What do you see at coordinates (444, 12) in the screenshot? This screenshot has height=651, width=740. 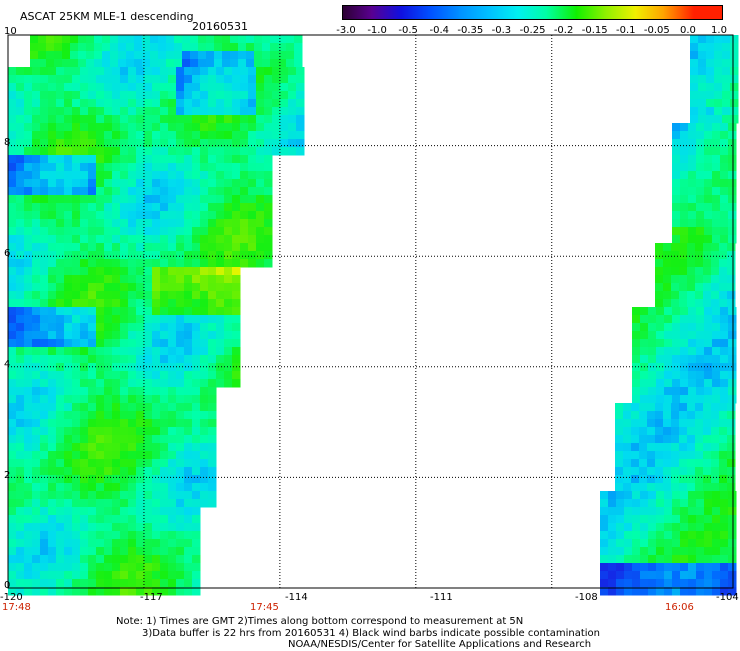 I see `colorbar-segment` at bounding box center [444, 12].